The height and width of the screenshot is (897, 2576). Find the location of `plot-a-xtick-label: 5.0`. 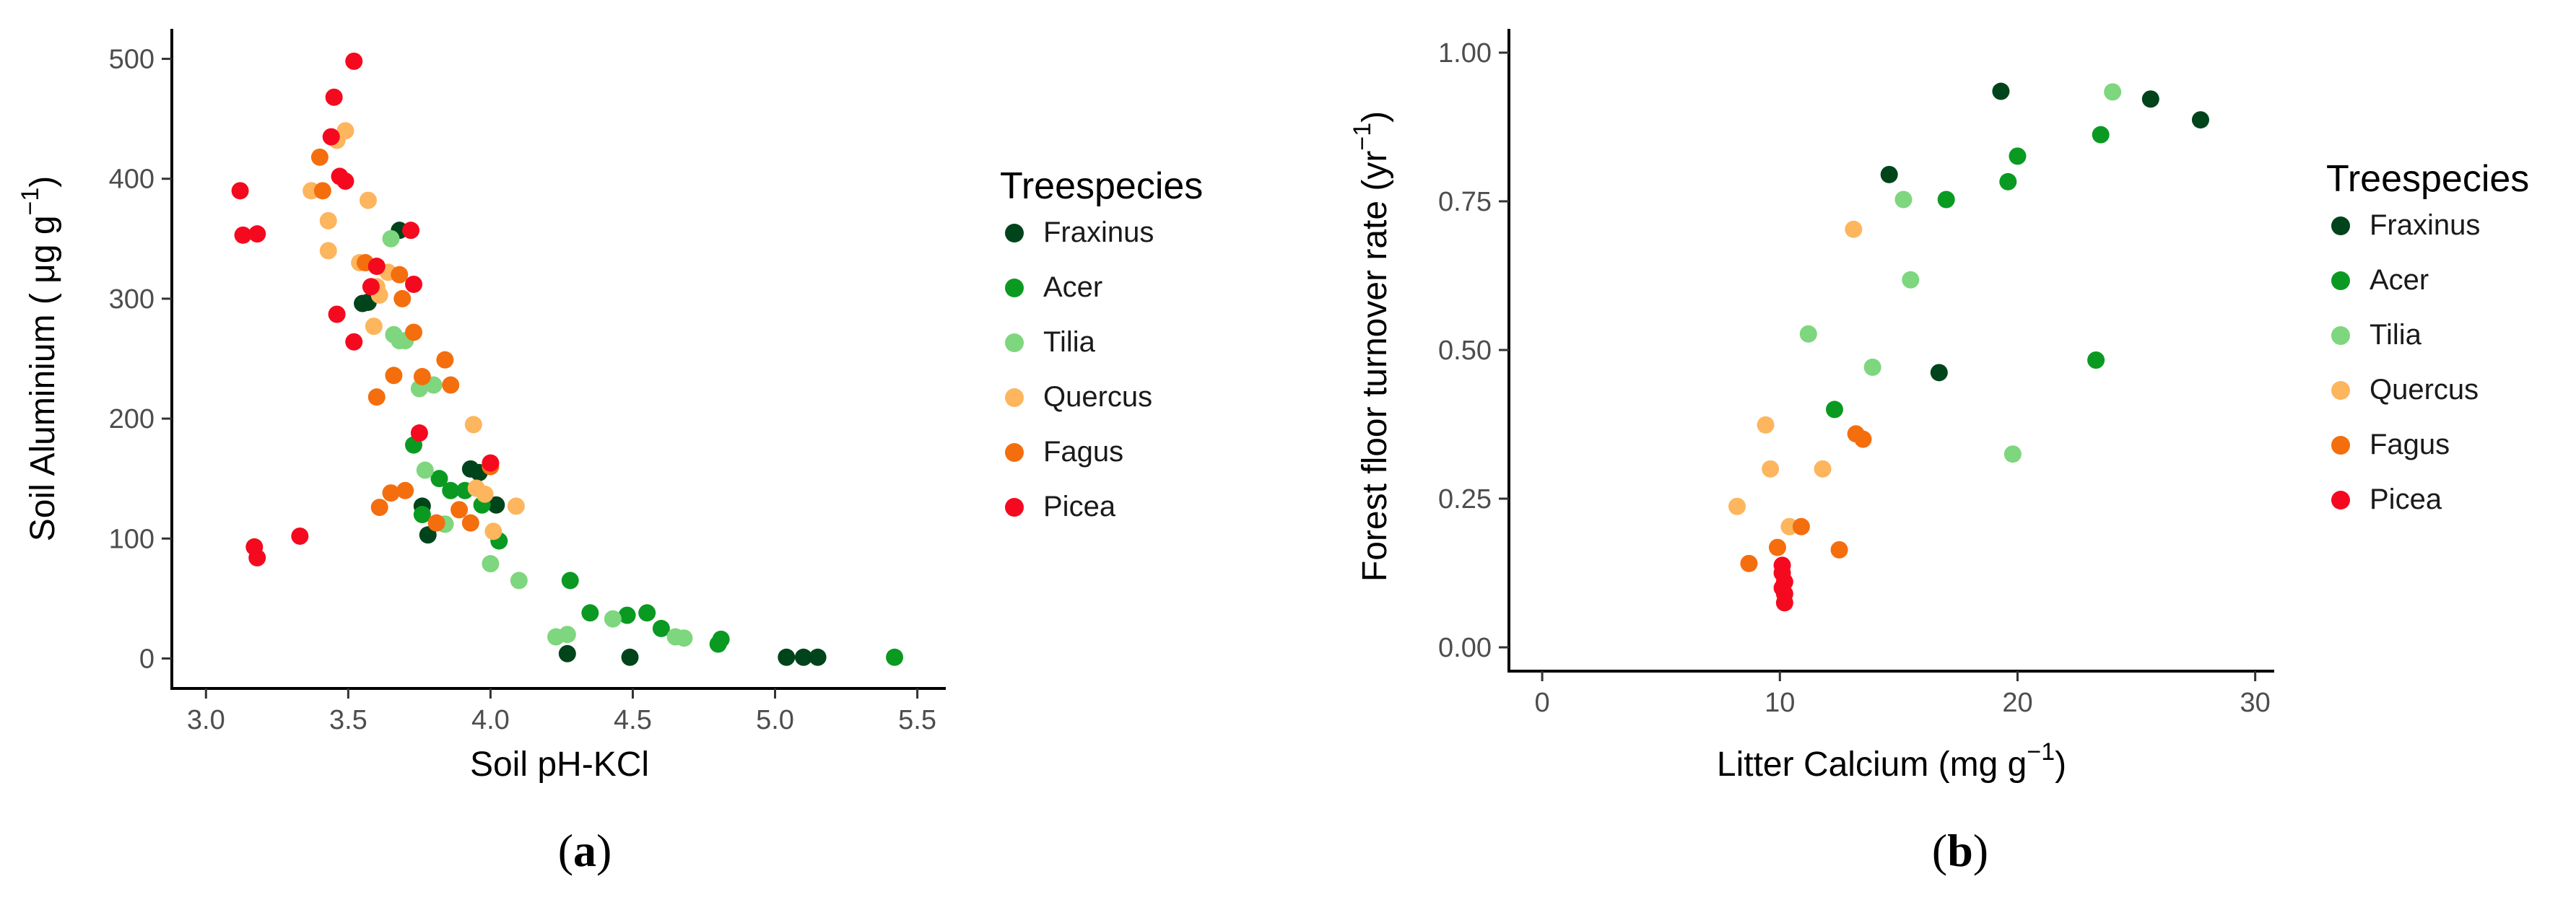

plot-a-xtick-label: 5.0 is located at coordinates (775, 720).